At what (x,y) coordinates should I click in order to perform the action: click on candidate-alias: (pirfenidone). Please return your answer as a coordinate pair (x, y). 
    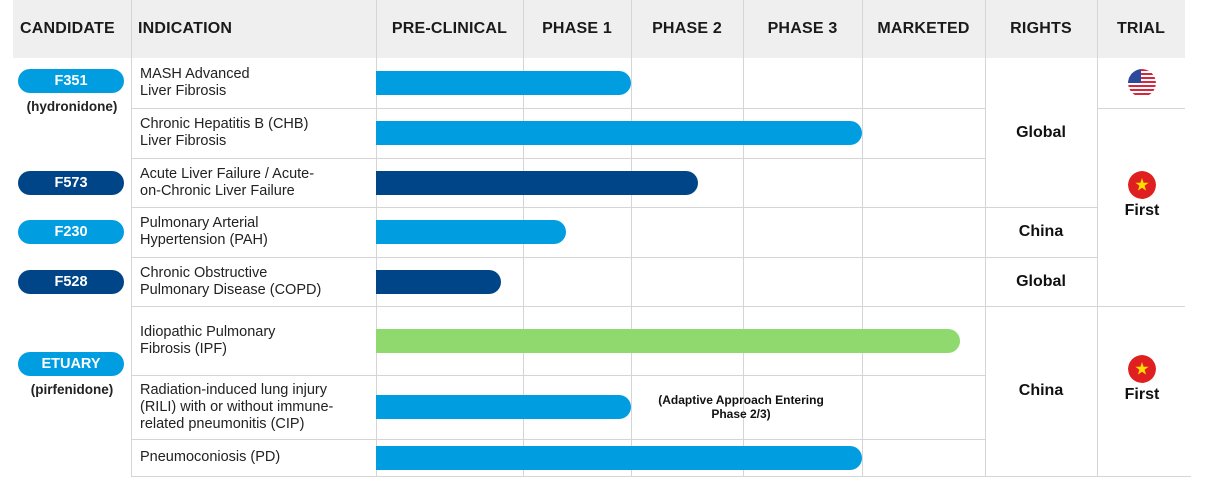
    Looking at the image, I should click on (72, 389).